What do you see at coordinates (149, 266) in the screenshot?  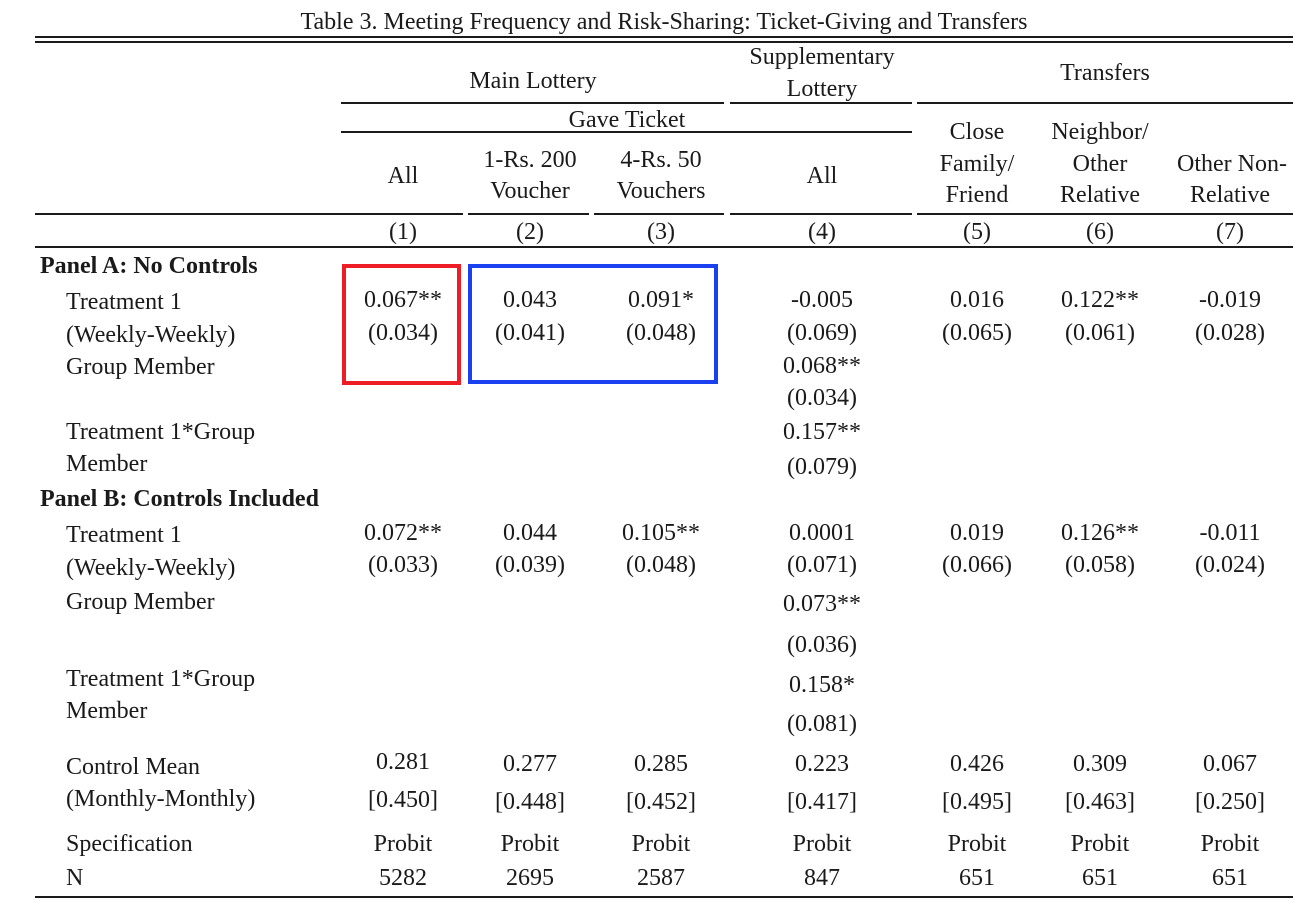 I see `panel-a-title: Panel A: No Controls` at bounding box center [149, 266].